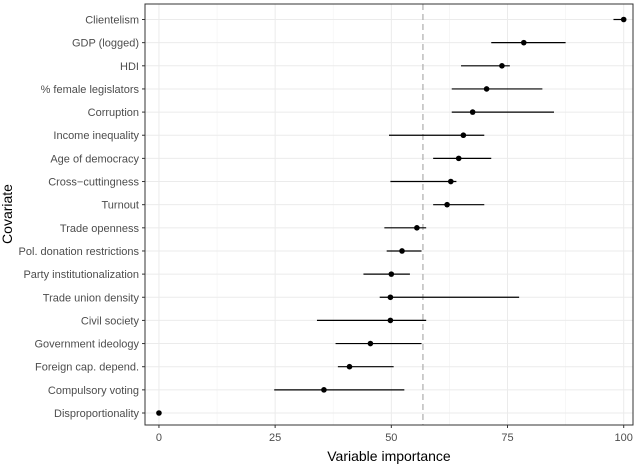 The height and width of the screenshot is (465, 640). What do you see at coordinates (507, 438) in the screenshot?
I see `x-tick-label: 75` at bounding box center [507, 438].